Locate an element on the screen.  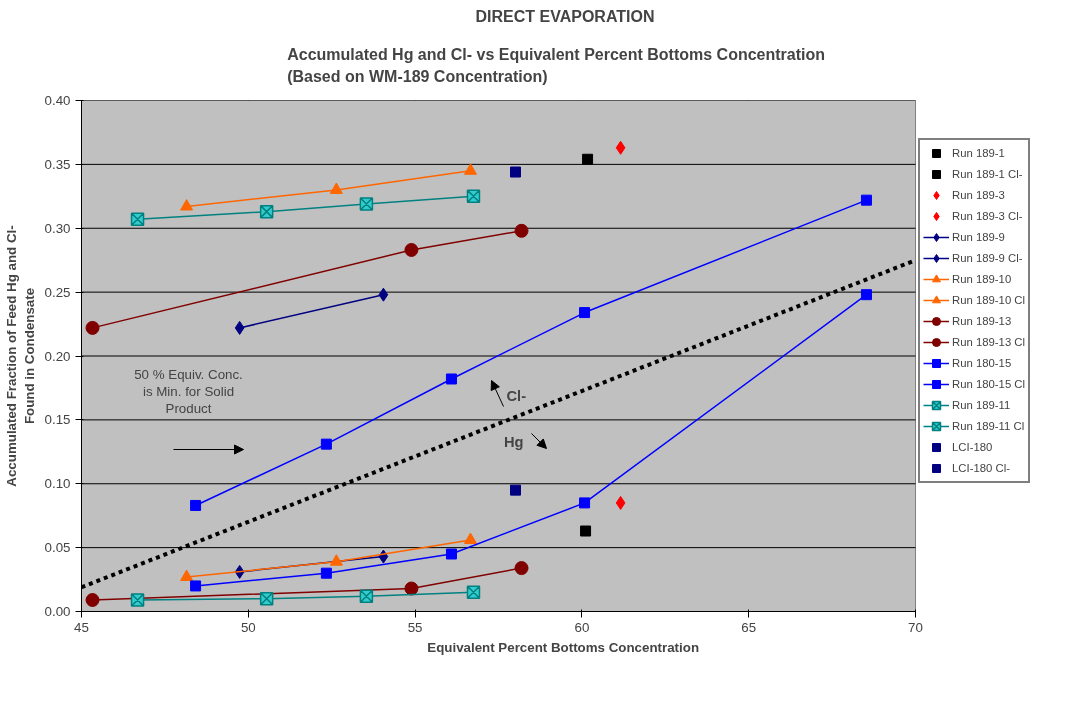
legend-label: Run 180-15 is located at coordinates (982, 363).